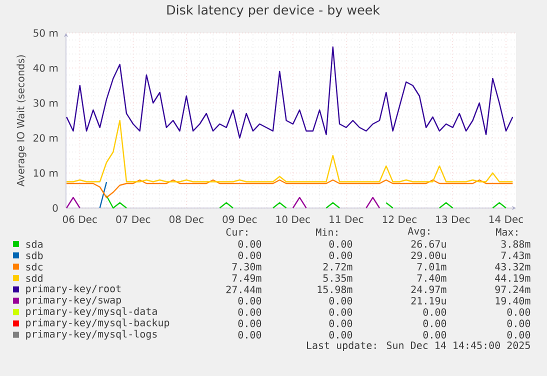 The image size is (547, 376). Describe the element at coordinates (247, 266) in the screenshot. I see `text: 7.30m` at that location.